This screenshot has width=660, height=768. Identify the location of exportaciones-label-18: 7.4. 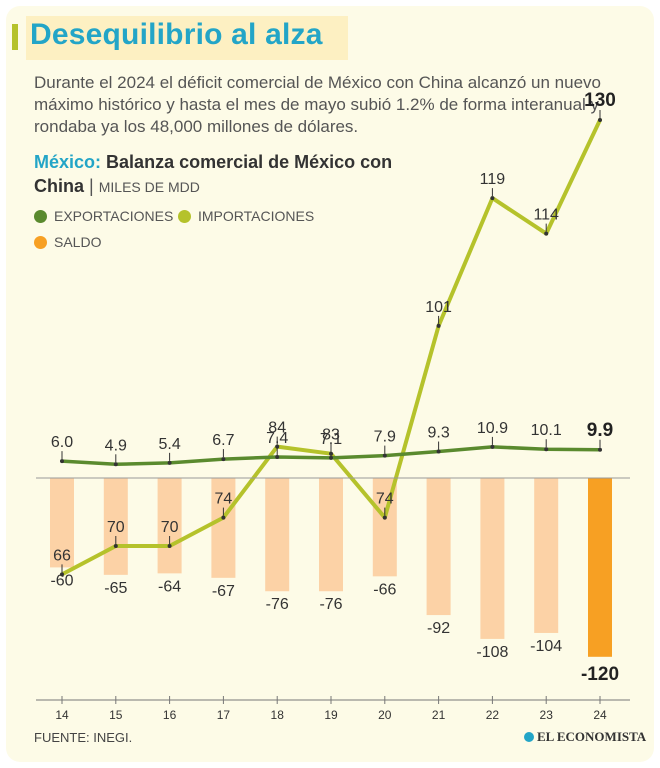
(277, 438).